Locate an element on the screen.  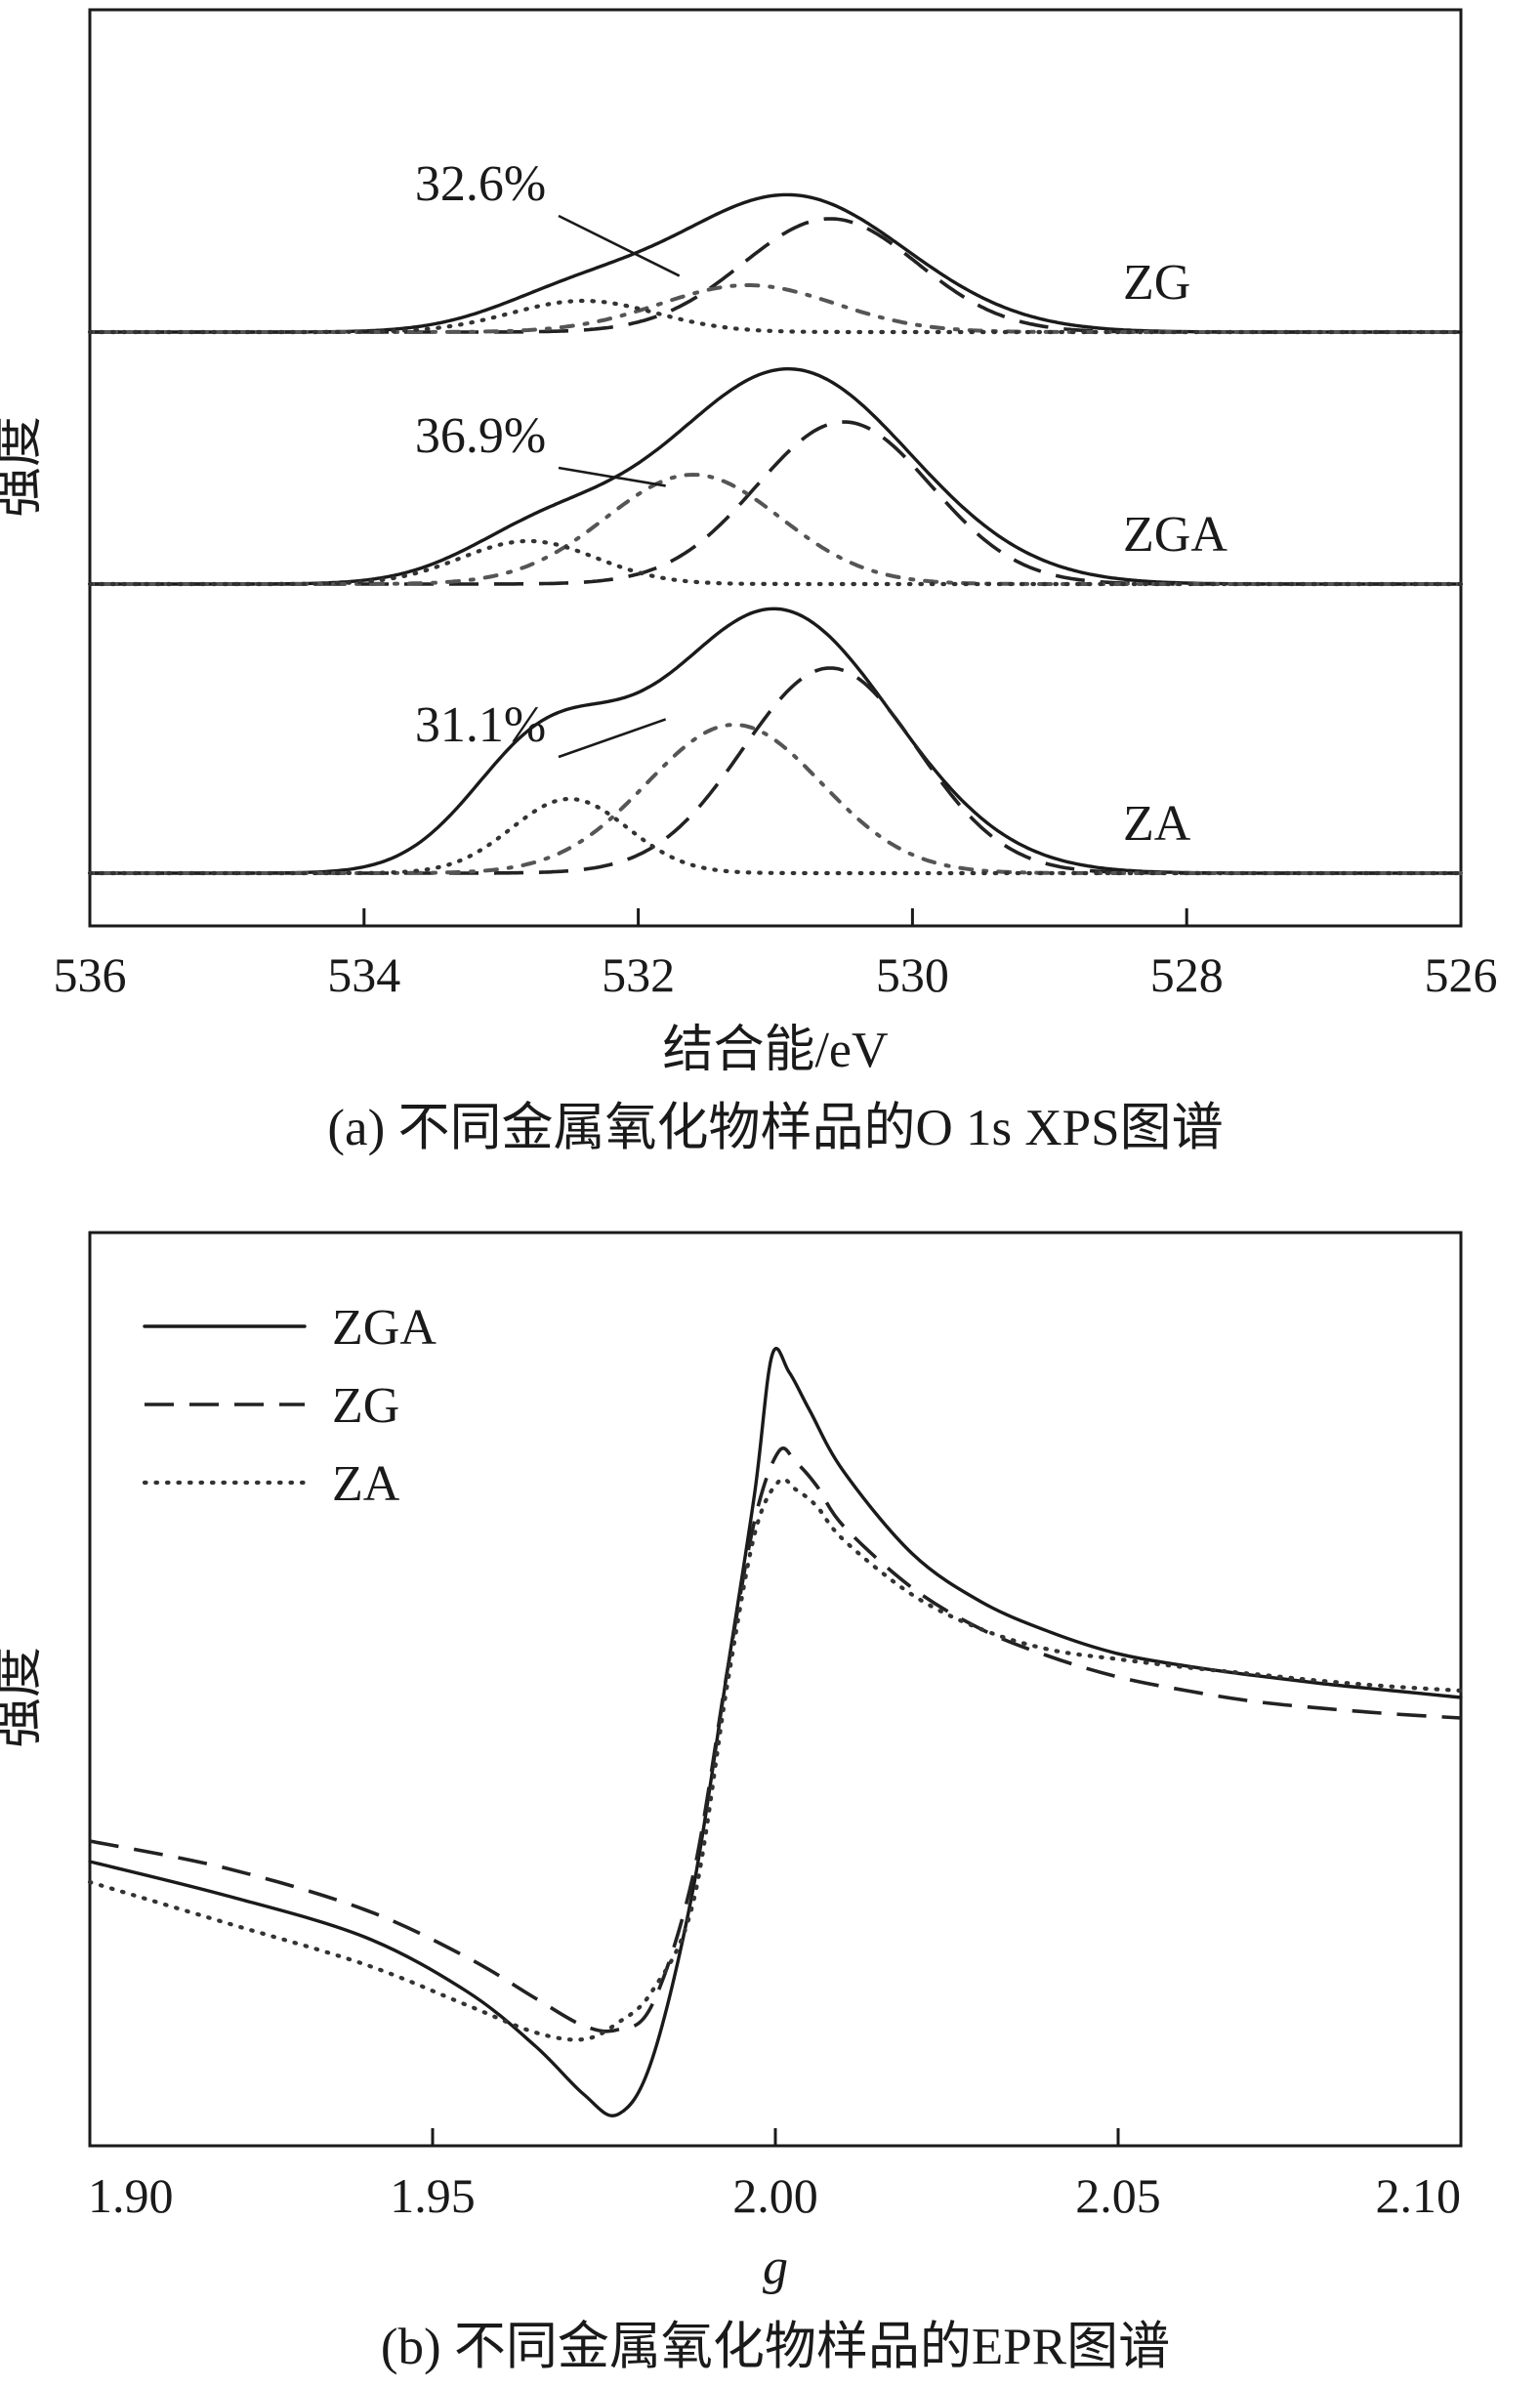
epr-x-tick-label: 2.00 is located at coordinates (775, 2195).